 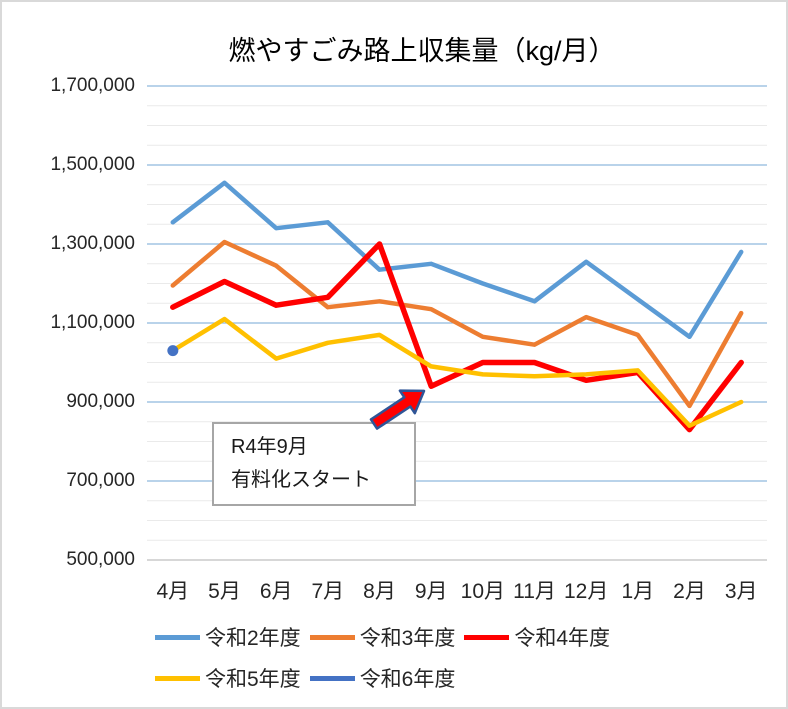 I want to click on x-axis-label: 11月, so click(x=534, y=591).